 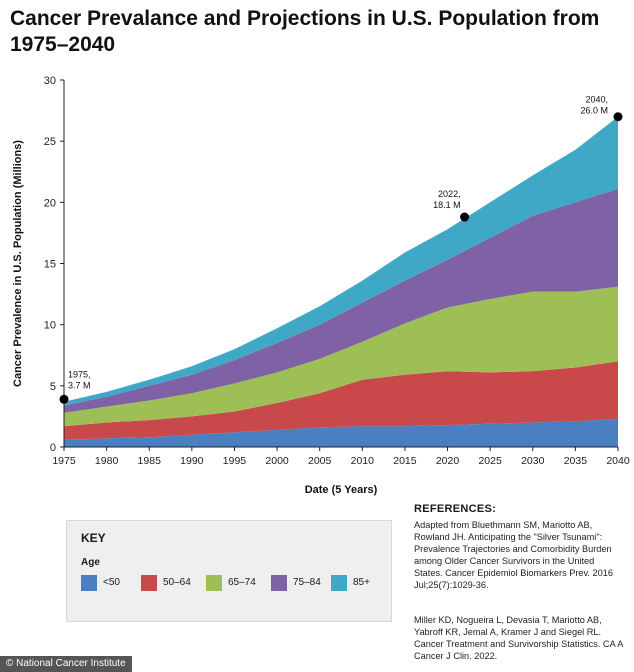 What do you see at coordinates (79, 385) in the screenshot?
I see `annotation-label-1: 3.7 M` at bounding box center [79, 385].